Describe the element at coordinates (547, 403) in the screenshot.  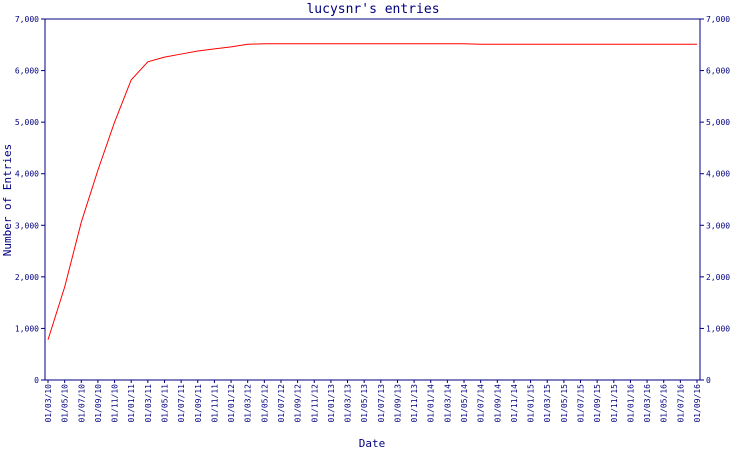
I see `x-tick-label: 01/03/15` at that location.